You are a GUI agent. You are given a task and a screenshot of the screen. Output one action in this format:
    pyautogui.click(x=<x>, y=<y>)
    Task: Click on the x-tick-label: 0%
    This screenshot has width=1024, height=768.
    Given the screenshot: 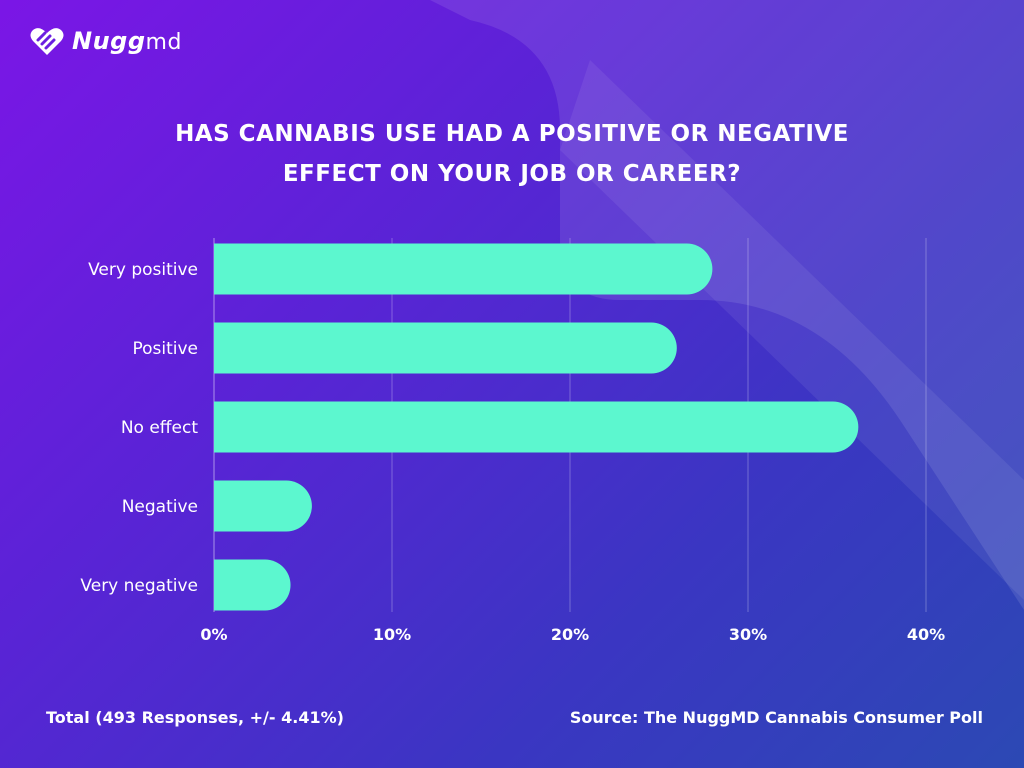 What is the action you would take?
    pyautogui.click(x=213, y=634)
    